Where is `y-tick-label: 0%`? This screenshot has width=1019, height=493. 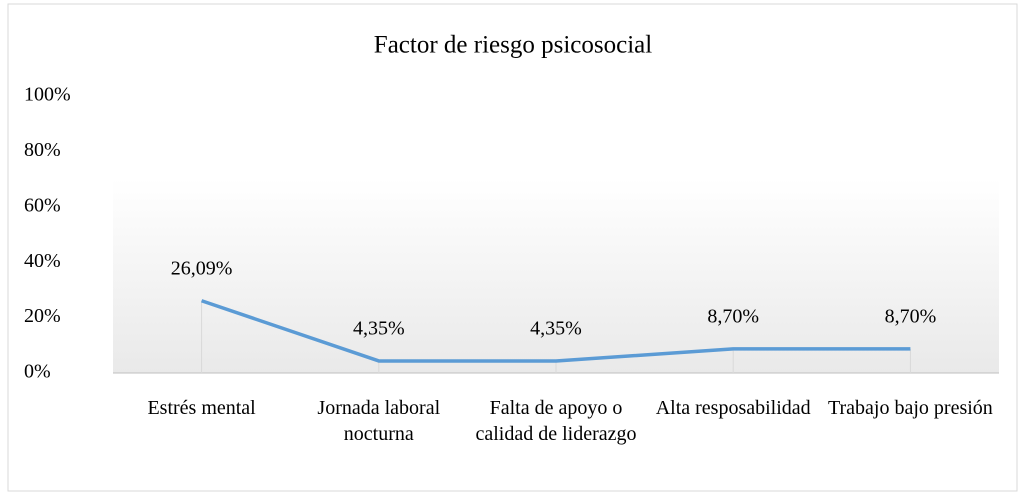
y-tick-label: 0% is located at coordinates (37, 372).